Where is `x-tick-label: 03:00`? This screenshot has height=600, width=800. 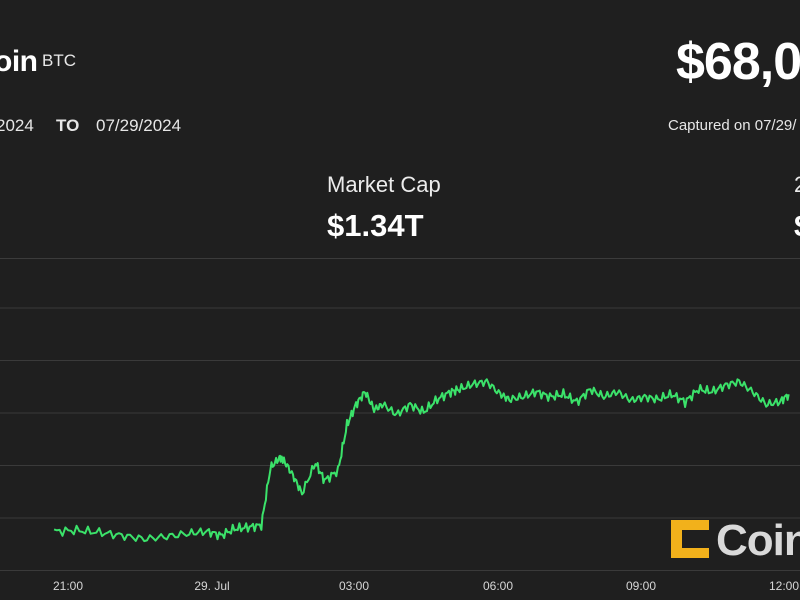 x-tick-label: 03:00 is located at coordinates (354, 586).